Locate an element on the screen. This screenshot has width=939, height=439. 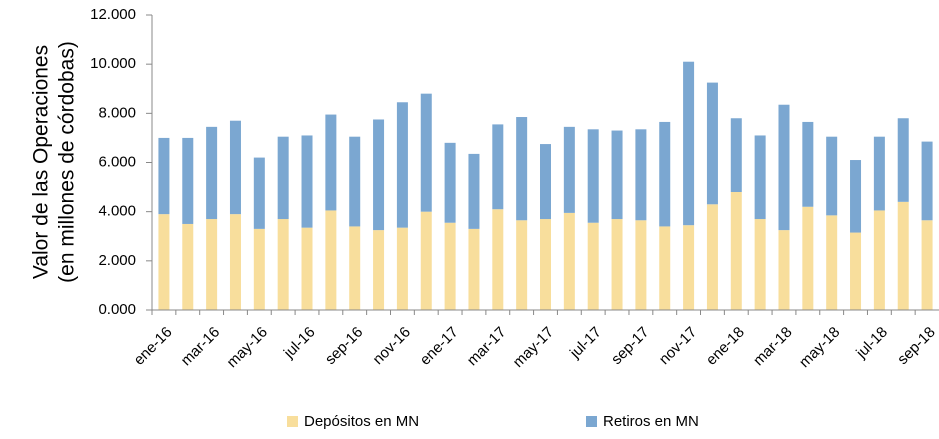
x-tick-label: ene-16 is located at coordinates (153, 346).